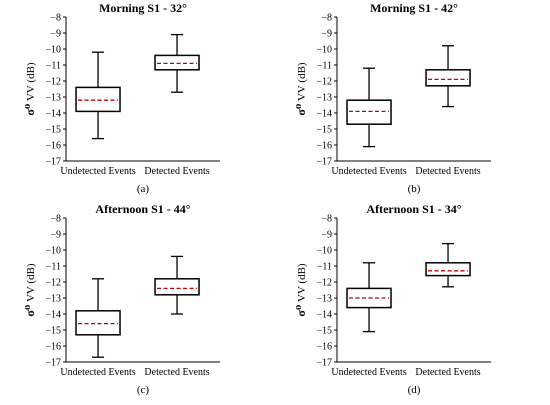  Describe the element at coordinates (414, 8) in the screenshot. I see `chart-title: Morning S1 - 42°` at that location.